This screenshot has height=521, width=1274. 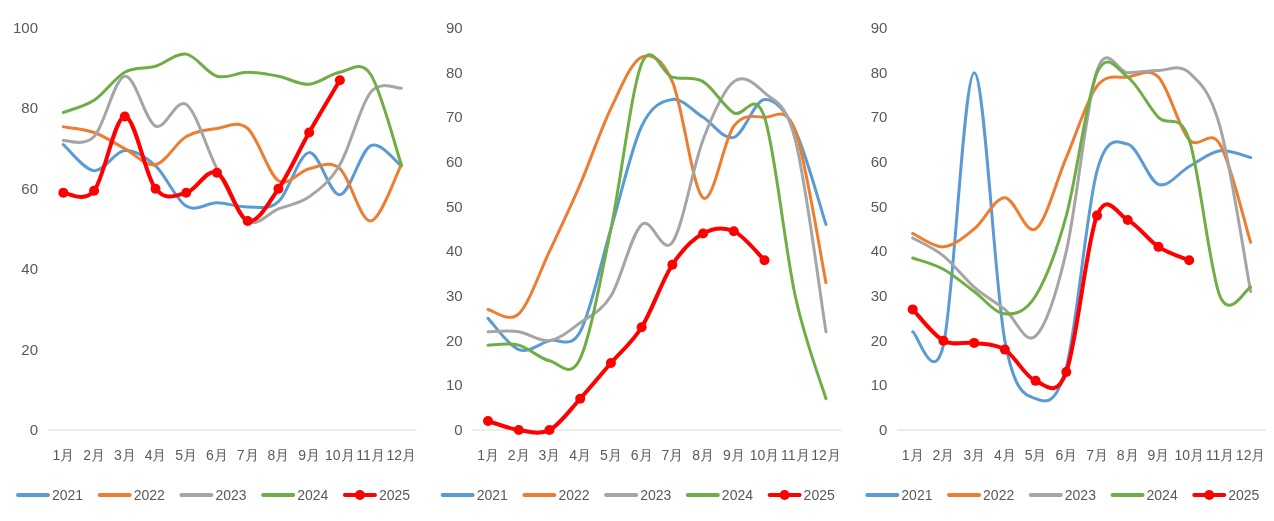 I want to click on line-series, so click(x=232, y=109).